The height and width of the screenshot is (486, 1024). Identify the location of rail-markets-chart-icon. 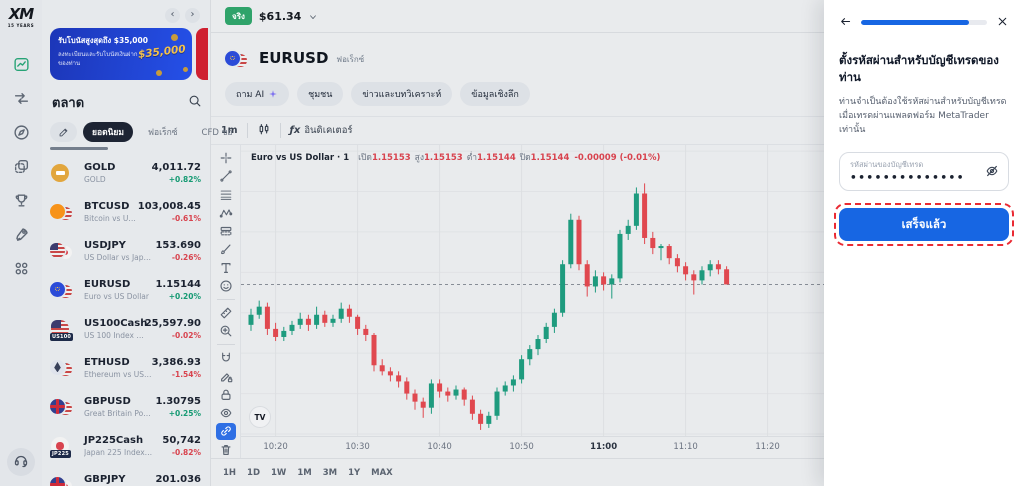
(21, 64).